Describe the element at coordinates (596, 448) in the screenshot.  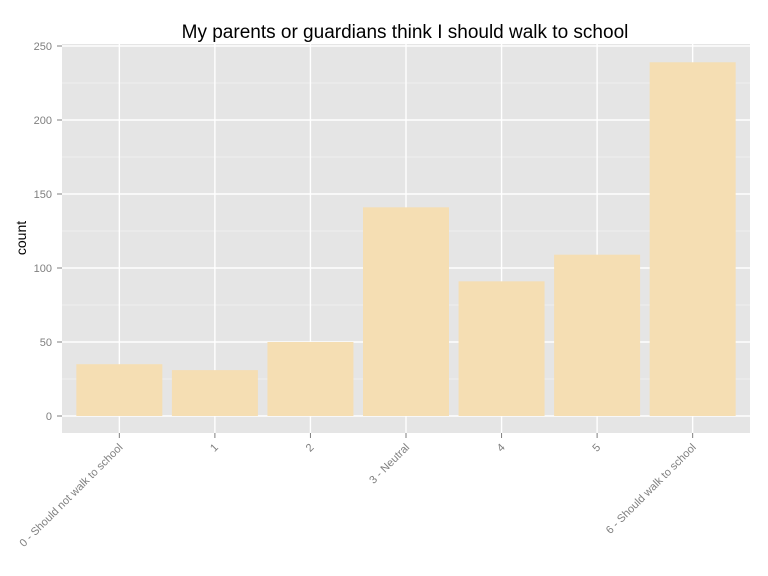
I see `x-tick-label: 5` at that location.